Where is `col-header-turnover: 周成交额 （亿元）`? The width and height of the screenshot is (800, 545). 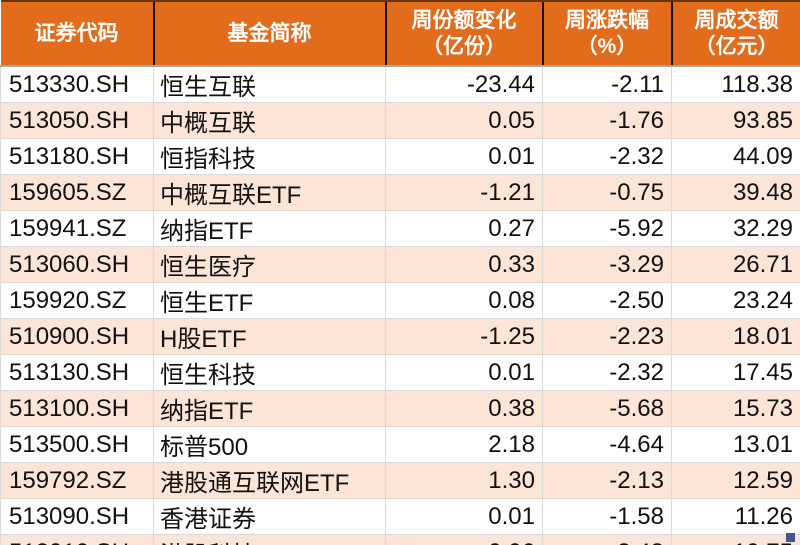
col-header-turnover: 周成交额 （亿元） is located at coordinates (735, 33).